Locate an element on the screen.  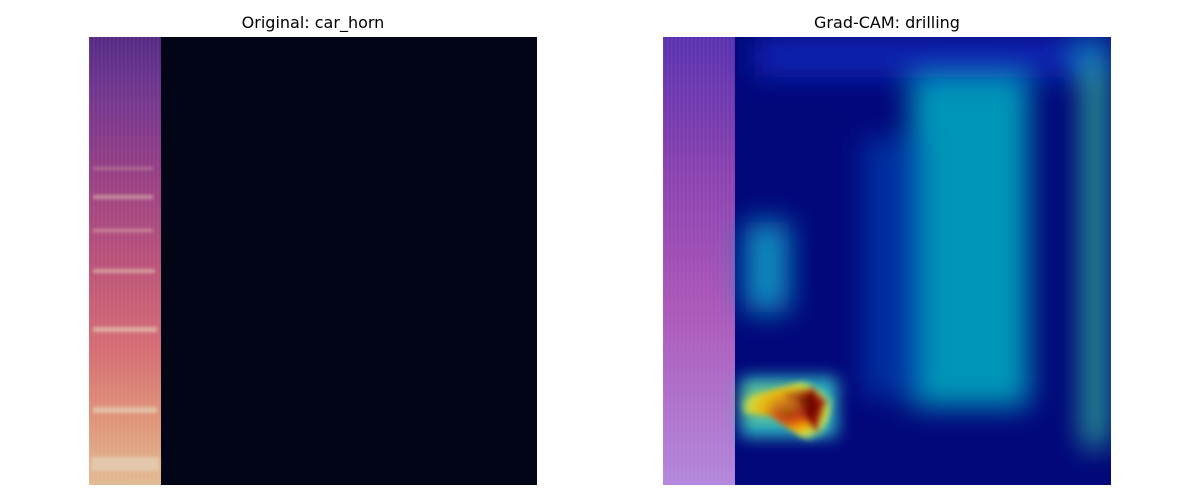
gradcam-panel-title: Grad-CAM: drilling is located at coordinates (887, 22).